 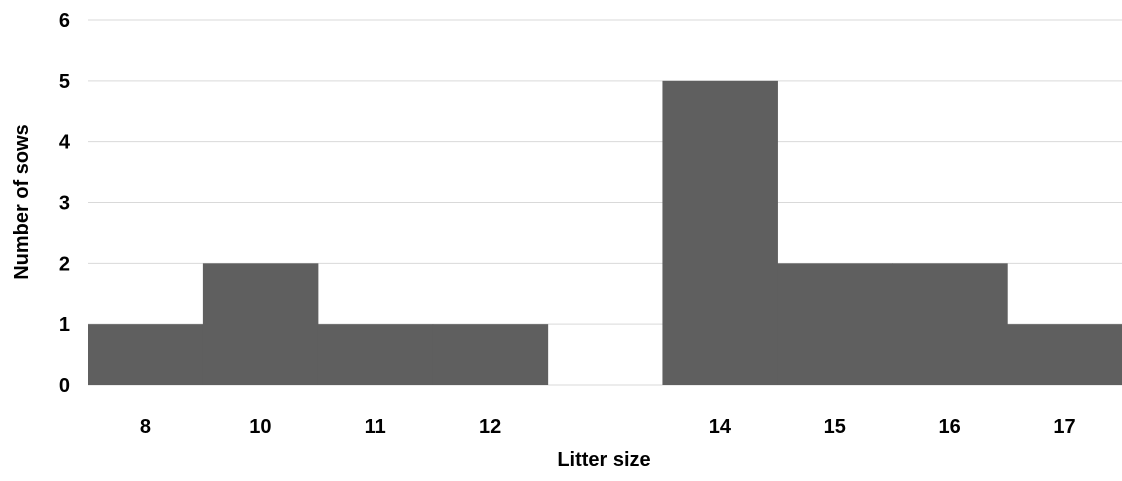 What do you see at coordinates (64, 386) in the screenshot?
I see `y-tick-label: 0` at bounding box center [64, 386].